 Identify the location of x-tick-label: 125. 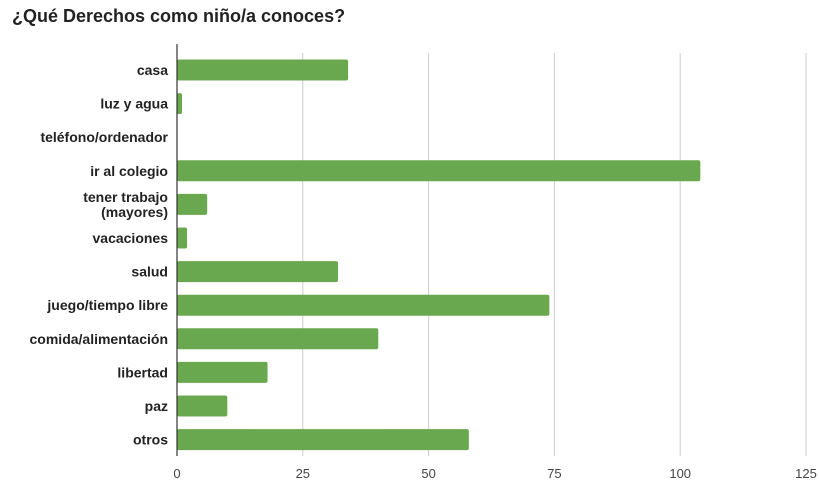
(806, 473).